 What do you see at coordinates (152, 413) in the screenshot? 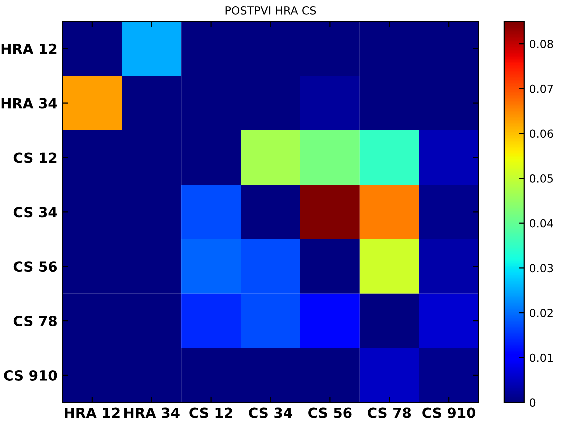
I see `x-tick-label: HRA 34` at bounding box center [152, 413].